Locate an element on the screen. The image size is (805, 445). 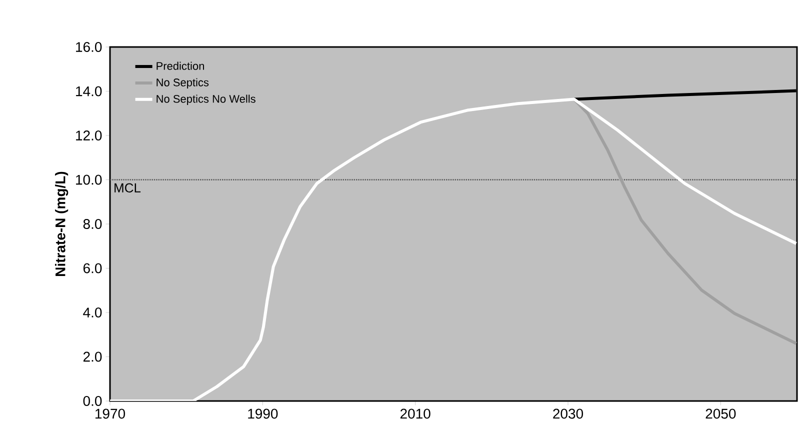
y-axis-title: Nitrate-N (mg/L) is located at coordinates (61, 224).